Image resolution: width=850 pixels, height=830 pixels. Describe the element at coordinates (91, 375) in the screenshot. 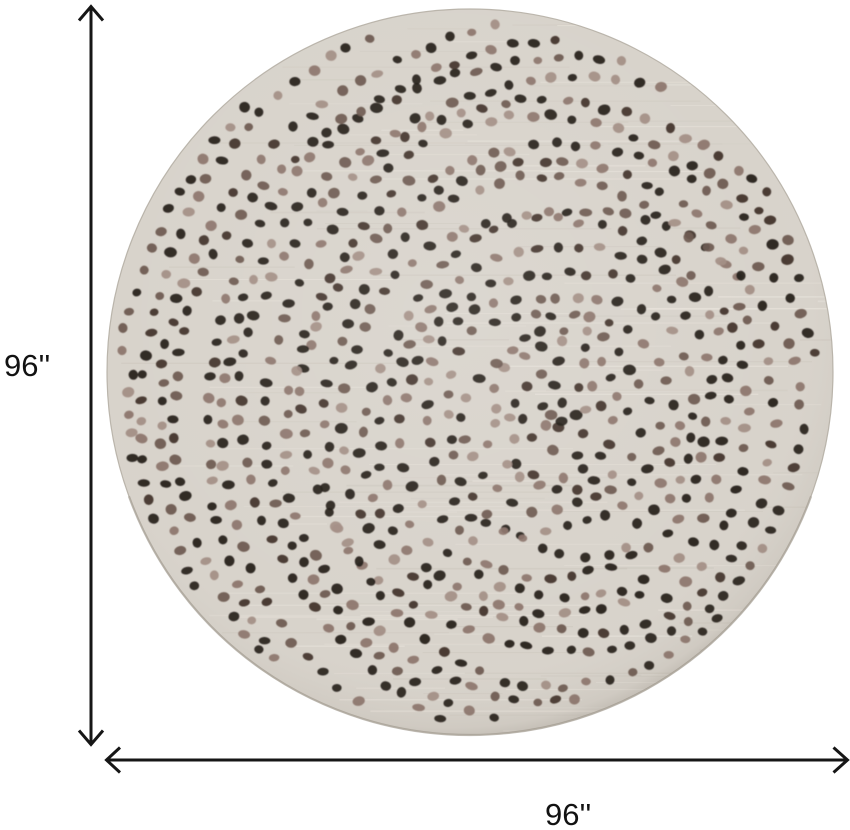

I see `height-dimension-arrow` at that location.